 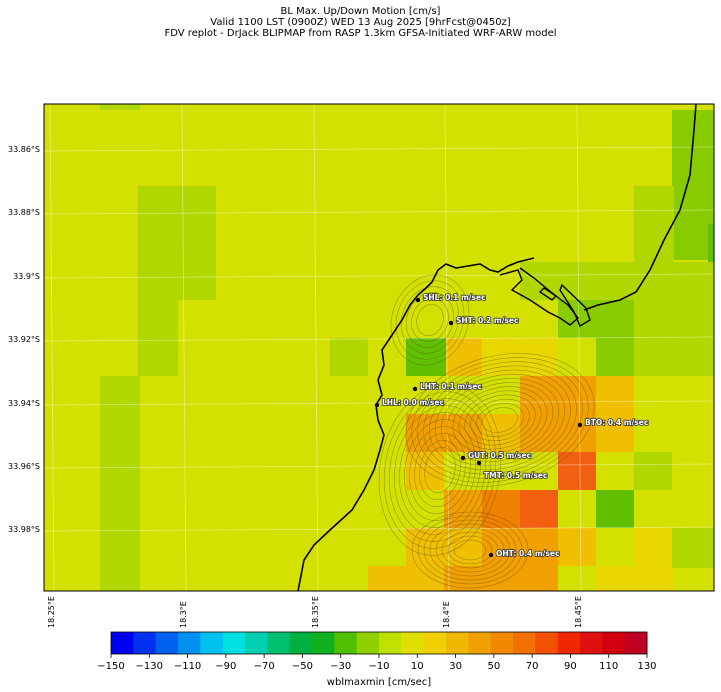 What do you see at coordinates (417, 666) in the screenshot?
I see `colorbar-tick-label: 10` at bounding box center [417, 666].